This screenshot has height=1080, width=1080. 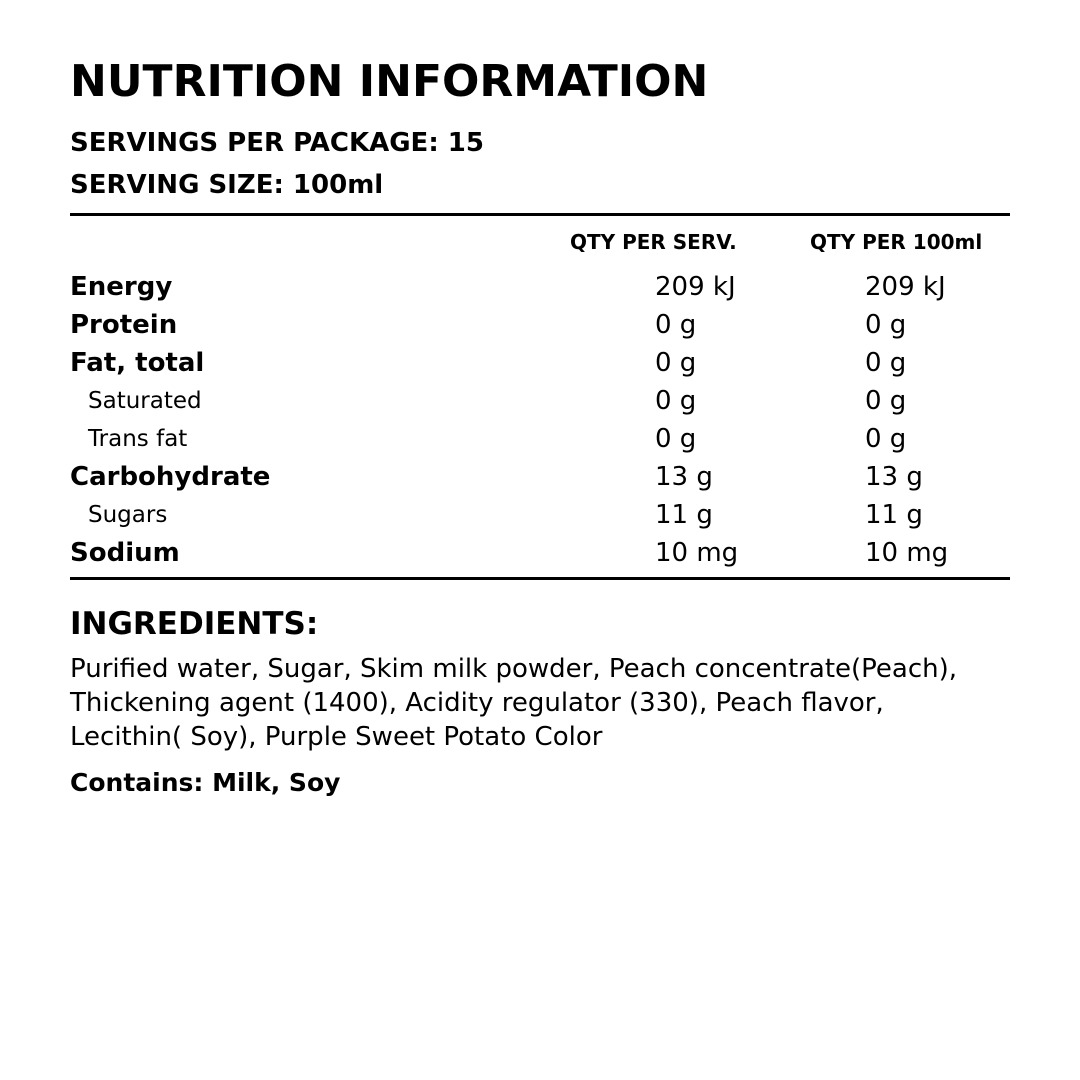 I want to click on row-label: Fat, total, so click(x=137, y=363).